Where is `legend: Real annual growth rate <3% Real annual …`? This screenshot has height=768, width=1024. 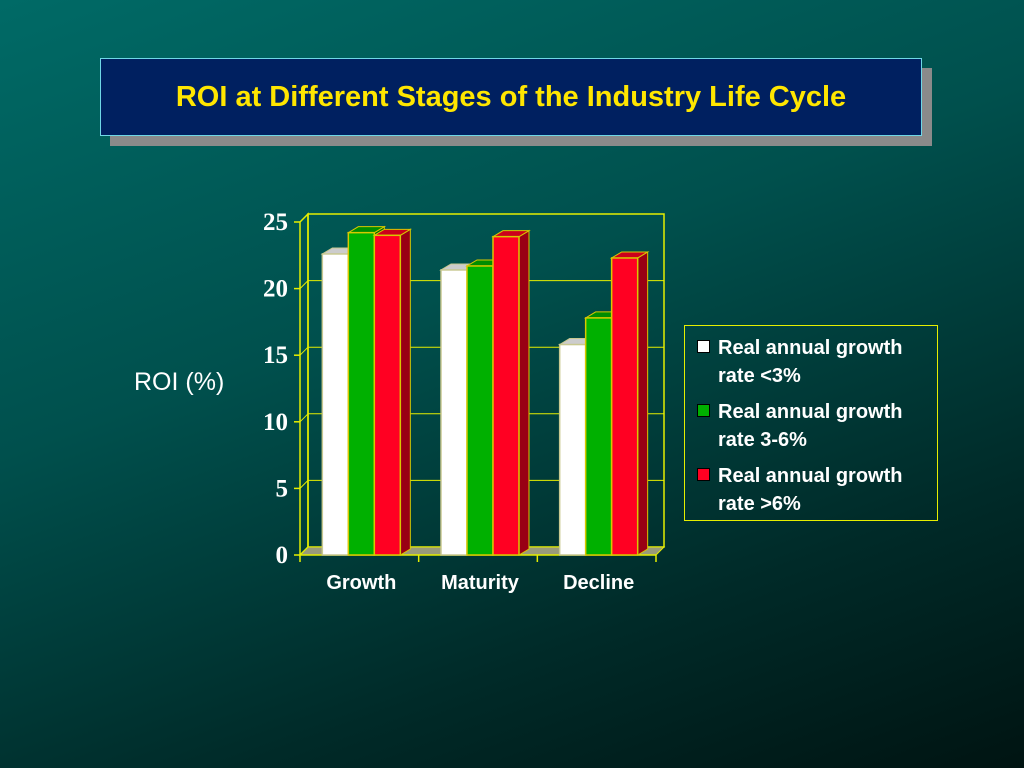 legend: Real annual growth rate <3% Real annual … is located at coordinates (811, 423).